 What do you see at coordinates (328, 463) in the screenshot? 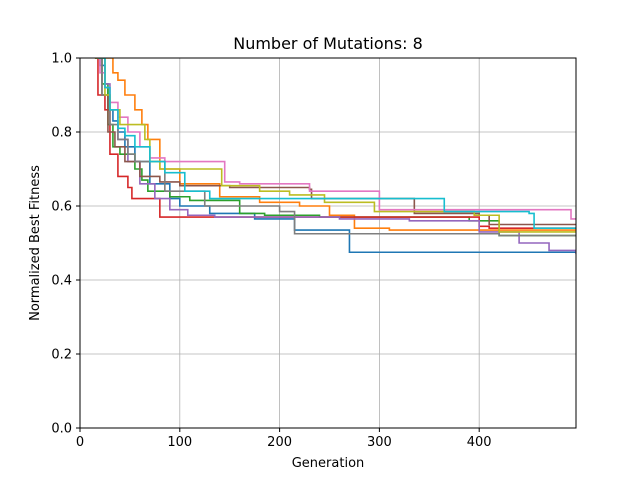
I see `x-axis-label: Generation` at bounding box center [328, 463].